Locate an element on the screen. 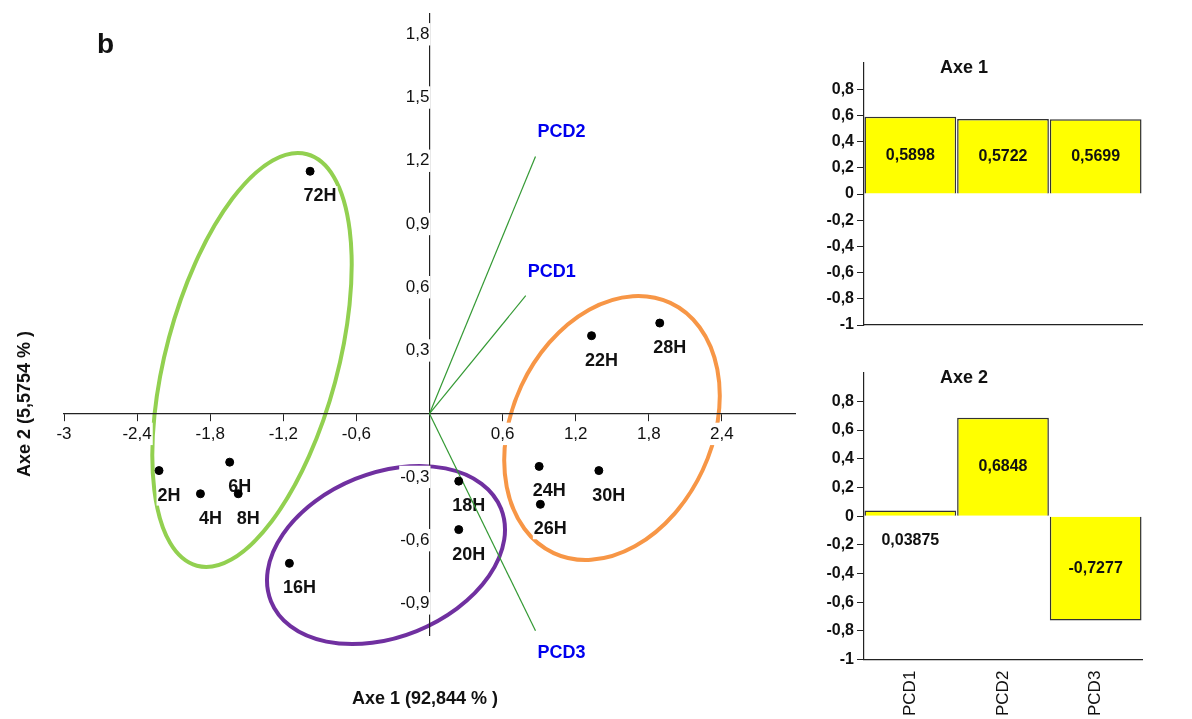 This screenshot has height=719, width=1192. annotation: 16H is located at coordinates (299, 587).